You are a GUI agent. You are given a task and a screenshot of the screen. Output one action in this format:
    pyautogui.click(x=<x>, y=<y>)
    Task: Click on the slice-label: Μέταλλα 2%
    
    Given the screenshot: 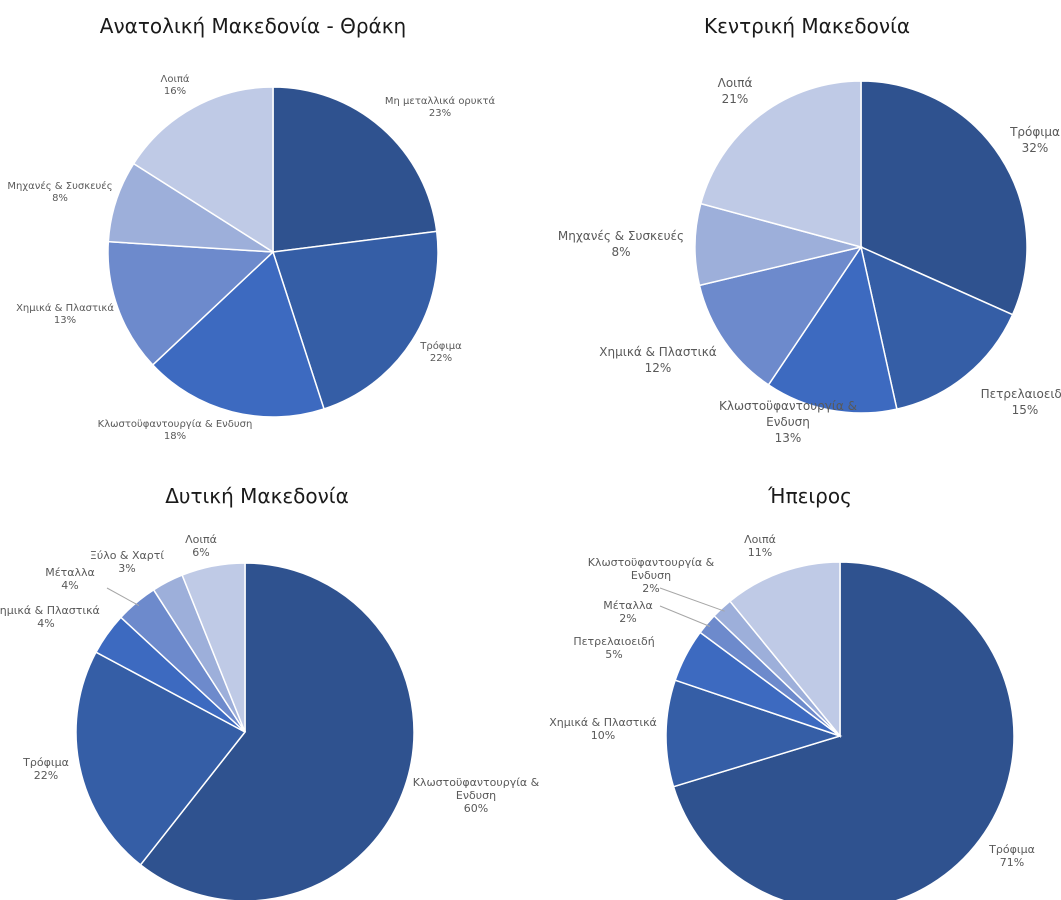 What is the action you would take?
    pyautogui.click(x=628, y=612)
    